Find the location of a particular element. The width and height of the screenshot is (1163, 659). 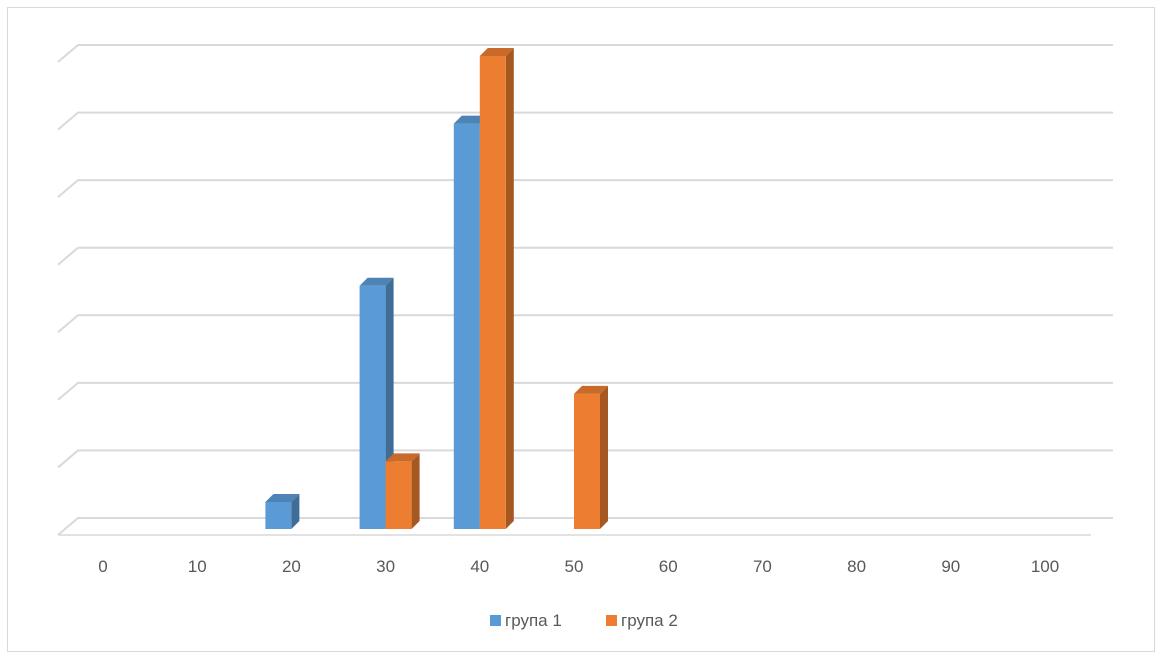

x-tick-label: 0 is located at coordinates (102, 566).